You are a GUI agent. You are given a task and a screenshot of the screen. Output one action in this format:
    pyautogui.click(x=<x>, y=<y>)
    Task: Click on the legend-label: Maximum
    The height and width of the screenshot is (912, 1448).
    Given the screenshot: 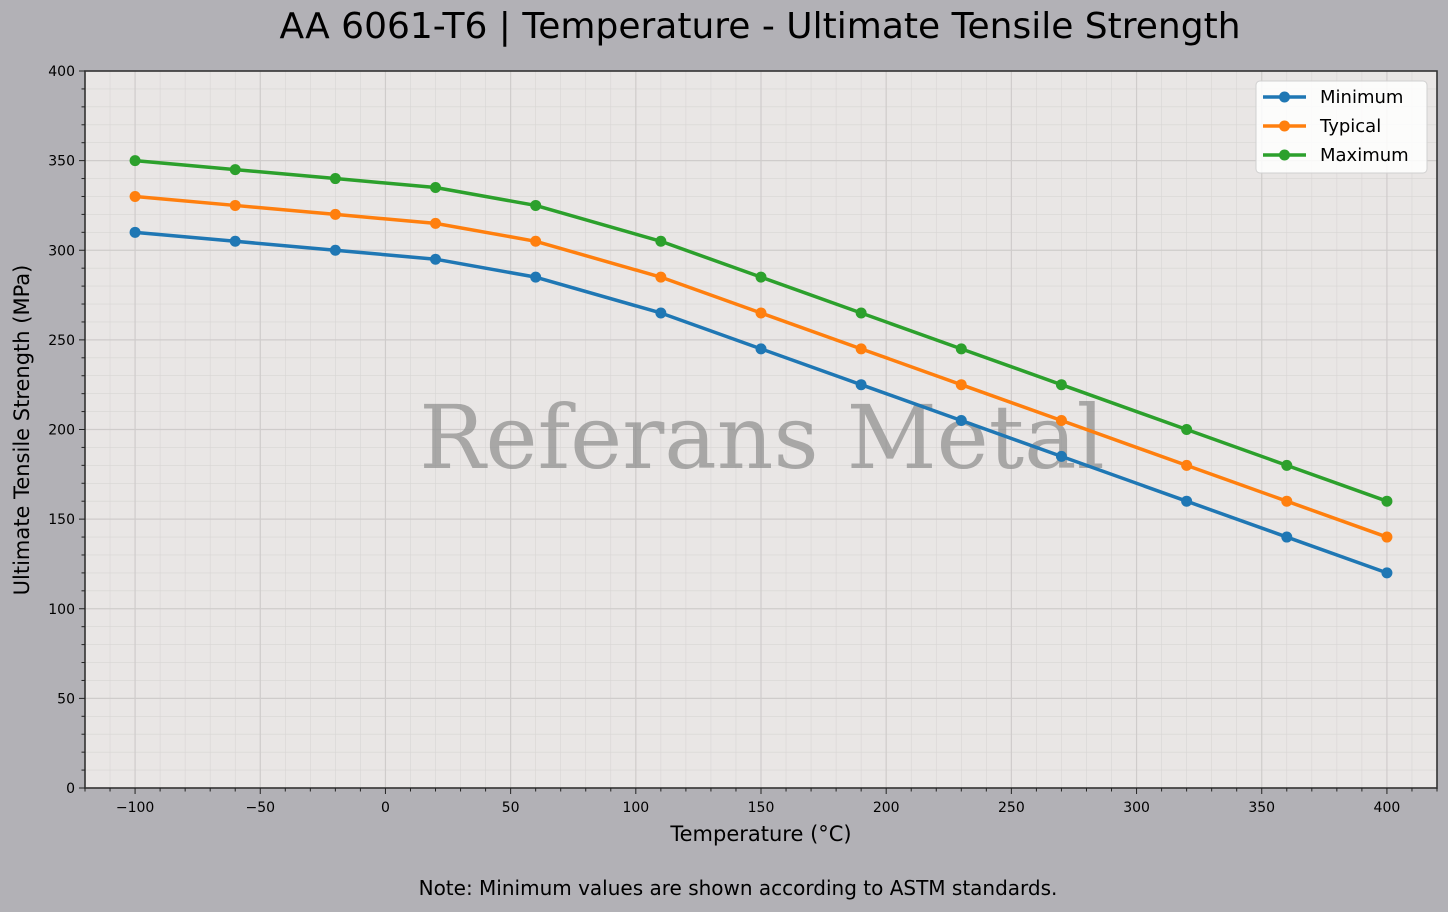 What is the action you would take?
    pyautogui.click(x=1364, y=155)
    